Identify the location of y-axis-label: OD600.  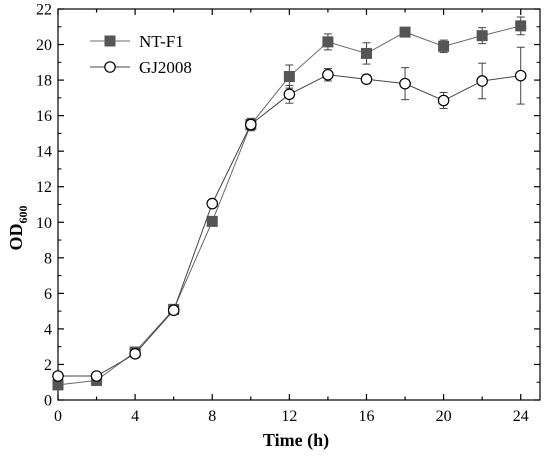
(18, 228).